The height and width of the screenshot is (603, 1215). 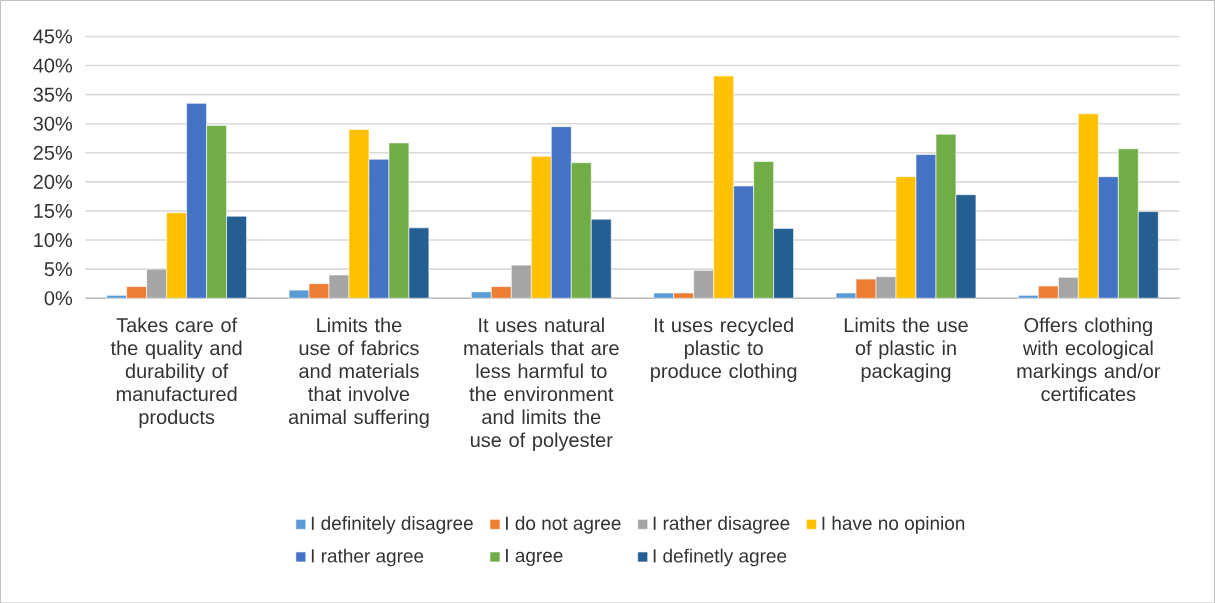 What do you see at coordinates (893, 524) in the screenshot?
I see `legend-label: I have no opinion` at bounding box center [893, 524].